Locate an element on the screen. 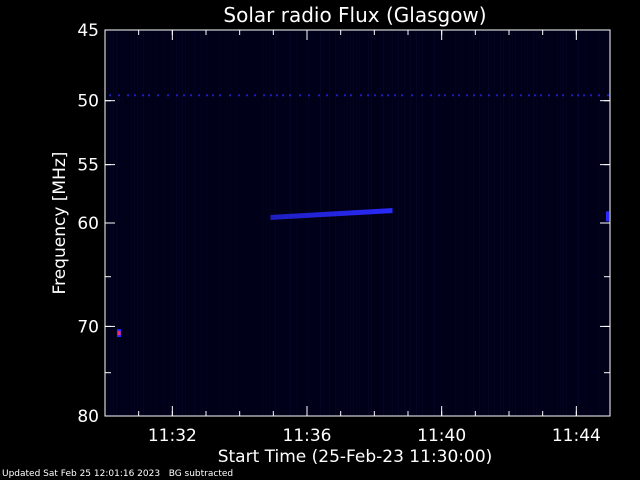 The height and width of the screenshot is (480, 640). x-axis-label: Start Time (25-Feb-23 11:30:00) is located at coordinates (355, 457).